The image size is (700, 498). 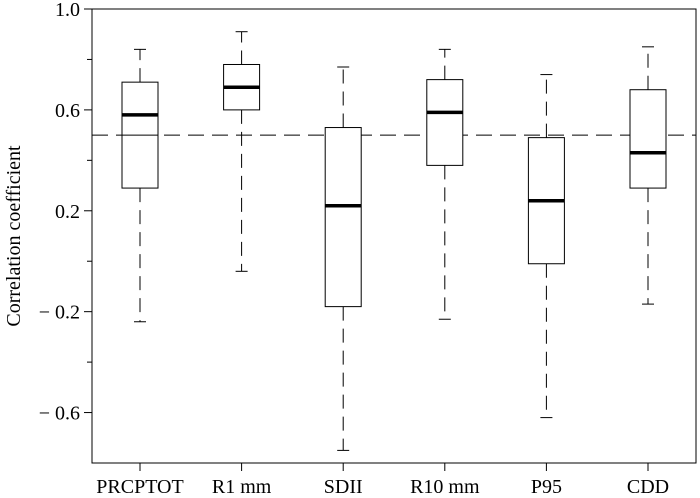 What do you see at coordinates (648, 487) in the screenshot?
I see `x-tick-label: CDD` at bounding box center [648, 487].